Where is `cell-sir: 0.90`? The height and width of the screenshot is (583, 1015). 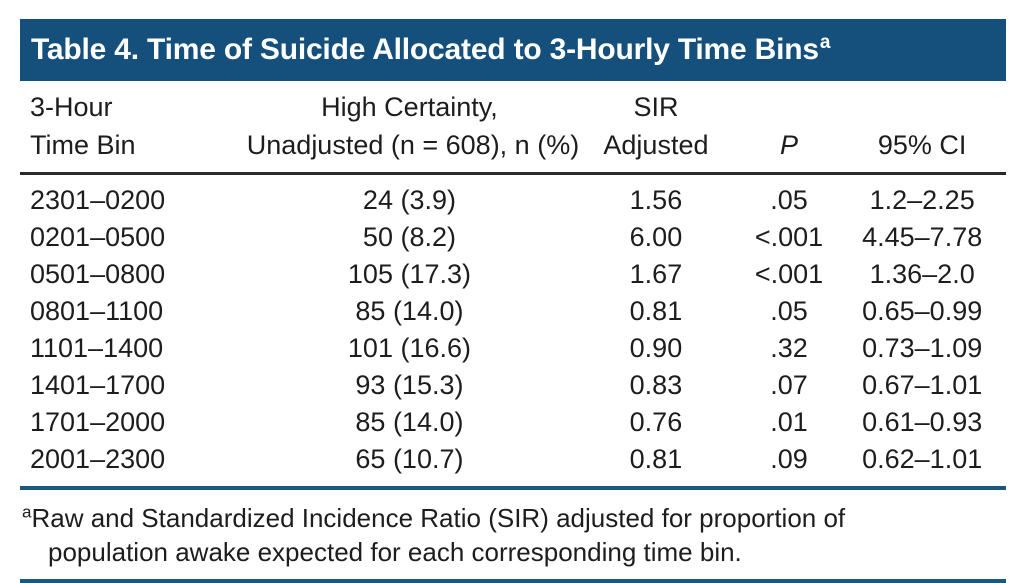 cell-sir: 0.90 is located at coordinates (656, 348).